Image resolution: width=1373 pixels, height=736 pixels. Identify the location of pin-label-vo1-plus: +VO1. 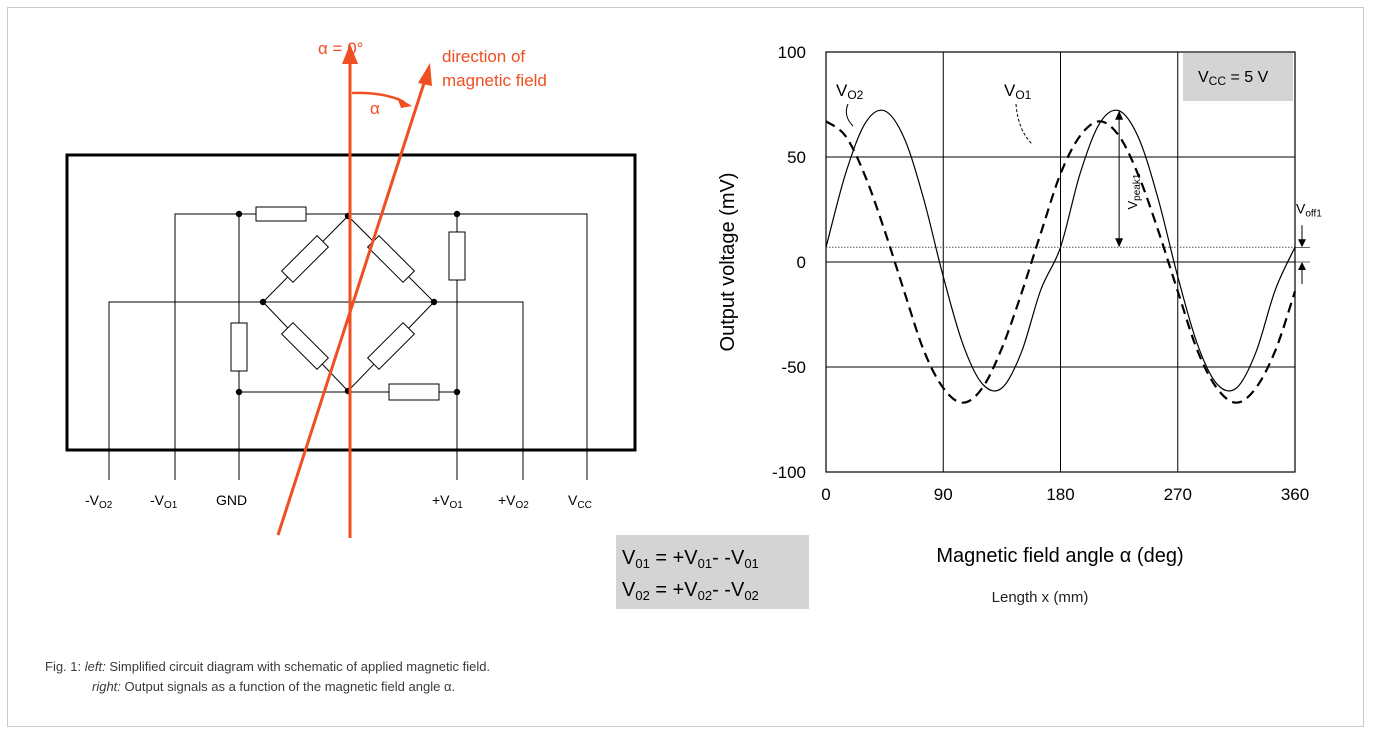
(447, 501).